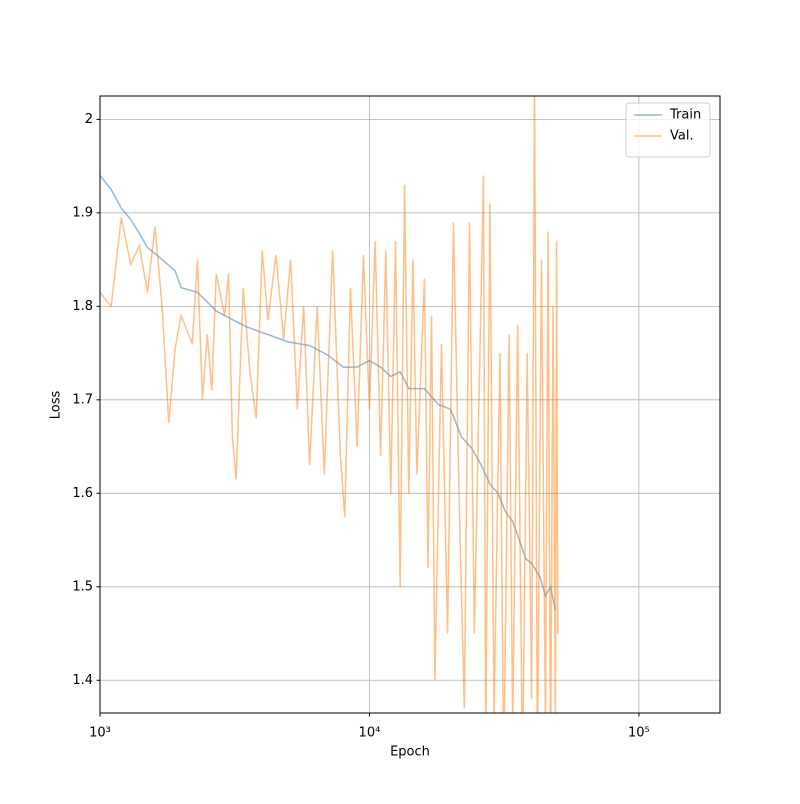  I want to click on x-tick-label: 10⁵, so click(639, 733).